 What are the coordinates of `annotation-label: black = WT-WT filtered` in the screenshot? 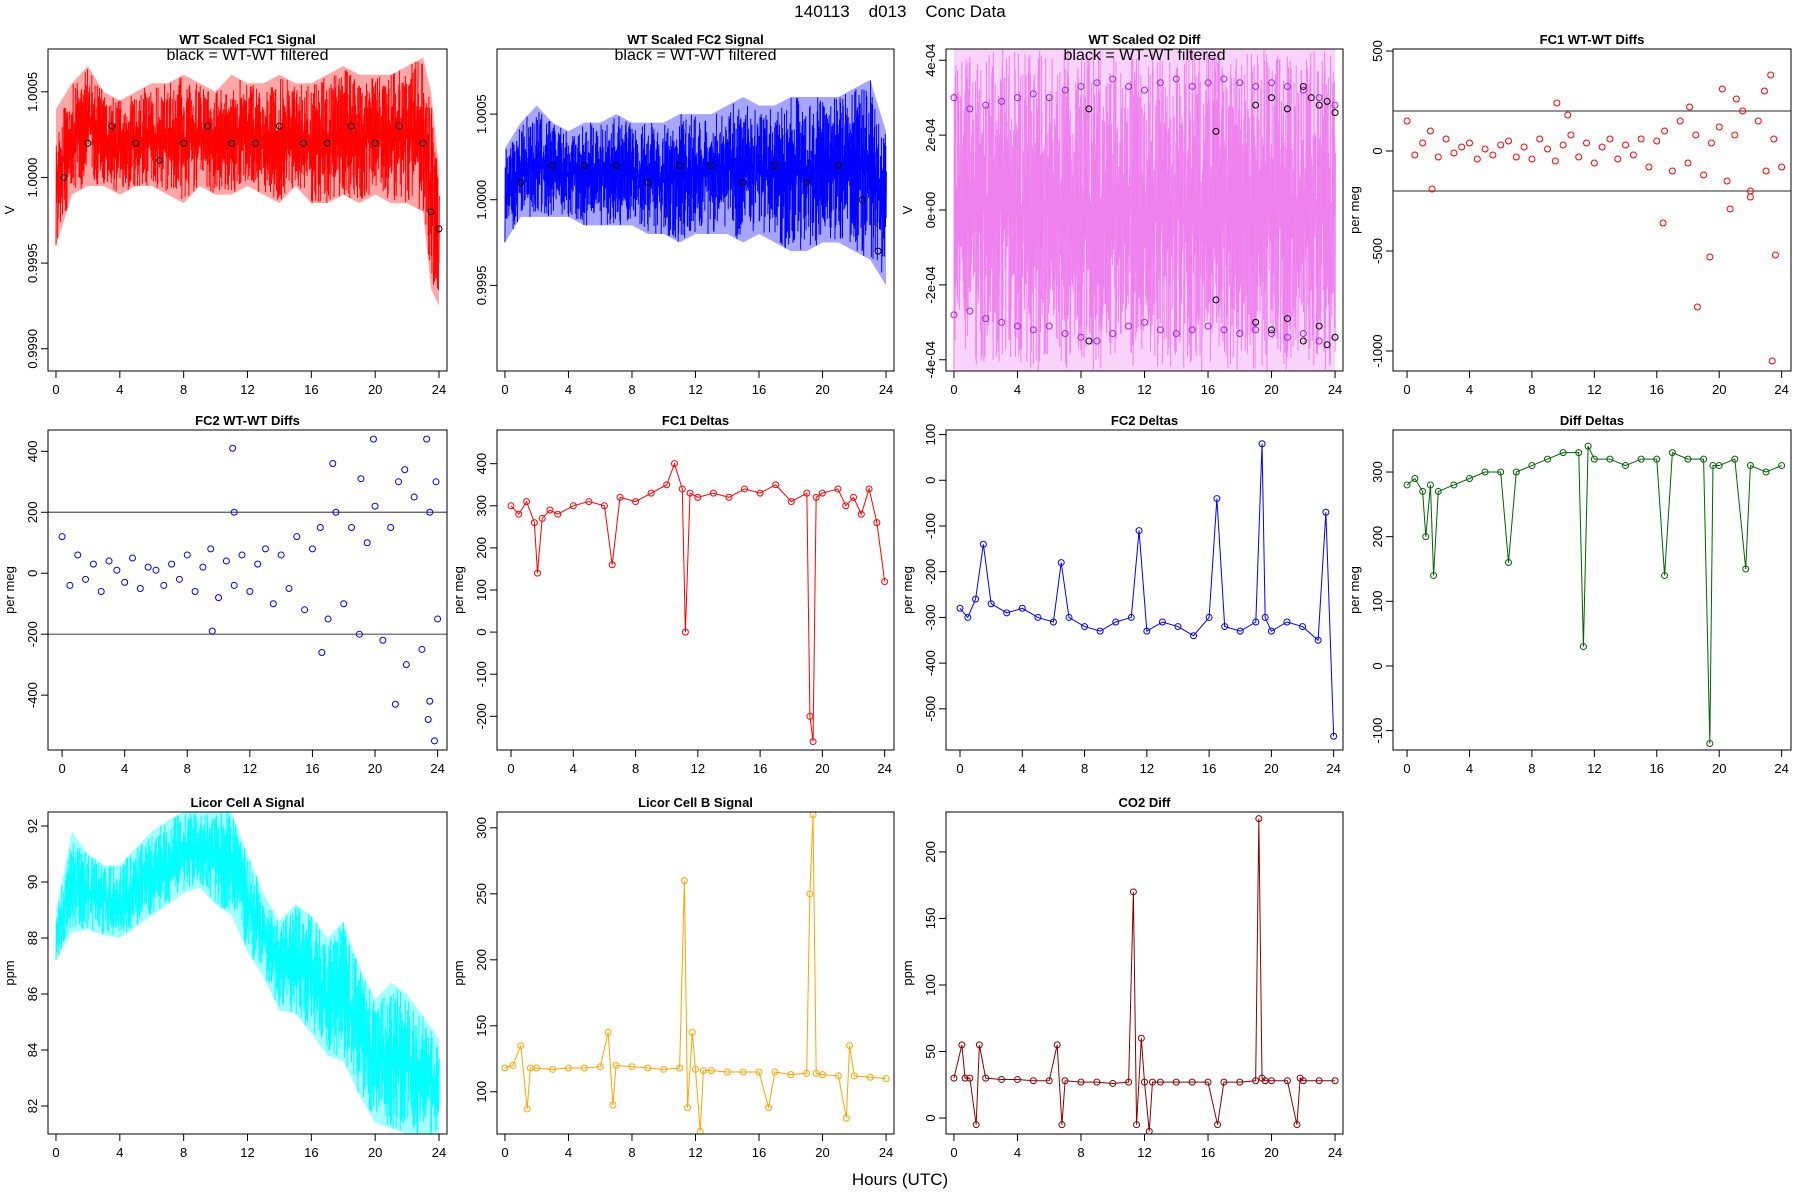 It's located at (696, 55).